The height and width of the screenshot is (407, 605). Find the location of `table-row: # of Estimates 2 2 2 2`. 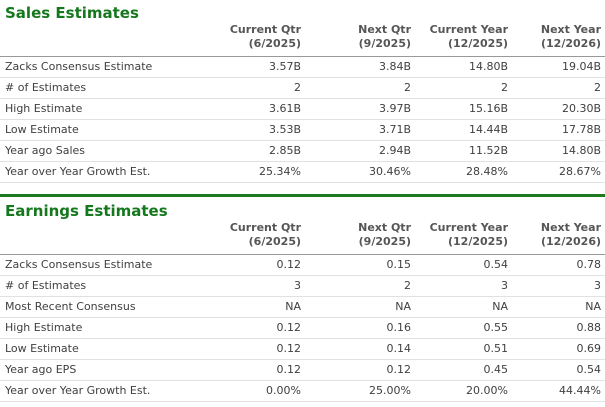

table-row: # of Estimates 2 2 2 2 is located at coordinates (302, 88).